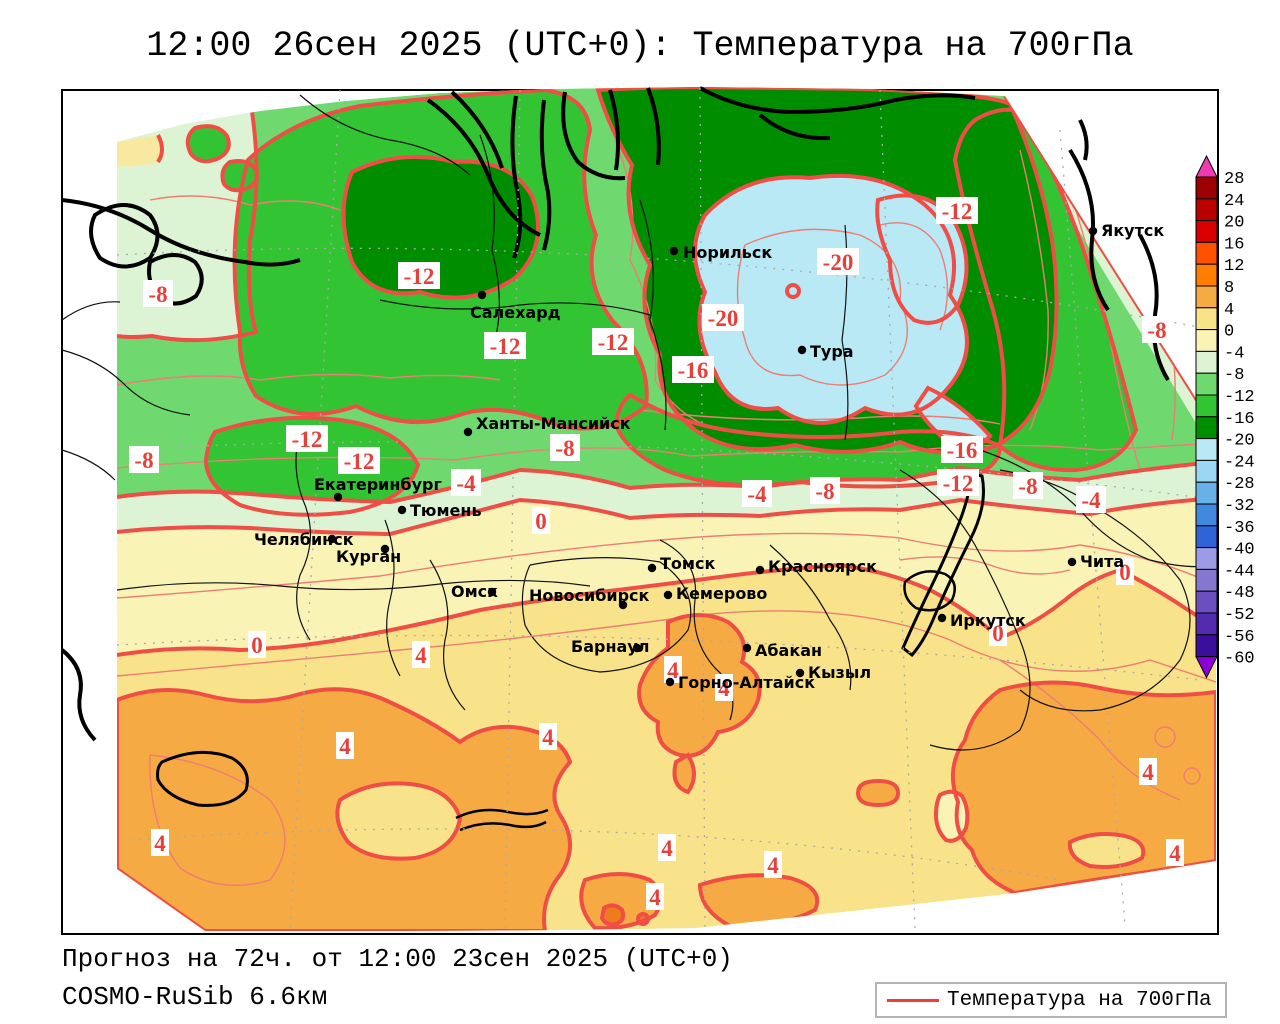  What do you see at coordinates (1239, 593) in the screenshot?
I see `colorbar-label: -48` at bounding box center [1239, 593].